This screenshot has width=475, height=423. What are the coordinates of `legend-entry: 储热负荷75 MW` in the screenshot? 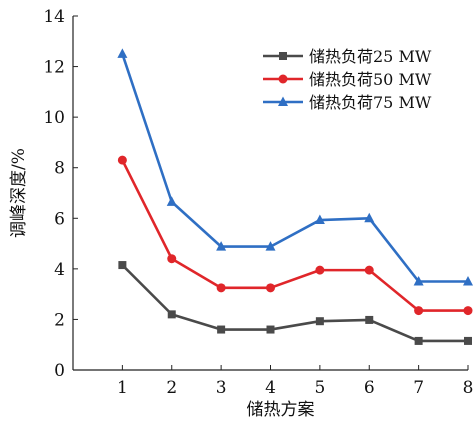 It's located at (347, 102).